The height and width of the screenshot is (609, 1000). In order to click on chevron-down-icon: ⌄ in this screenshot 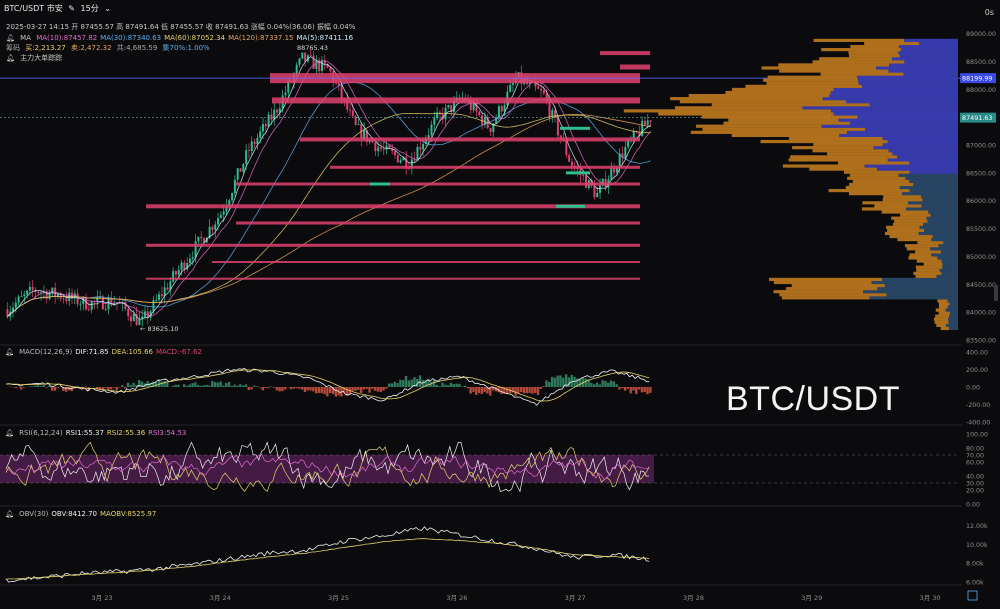, I will do `click(107, 8)`.